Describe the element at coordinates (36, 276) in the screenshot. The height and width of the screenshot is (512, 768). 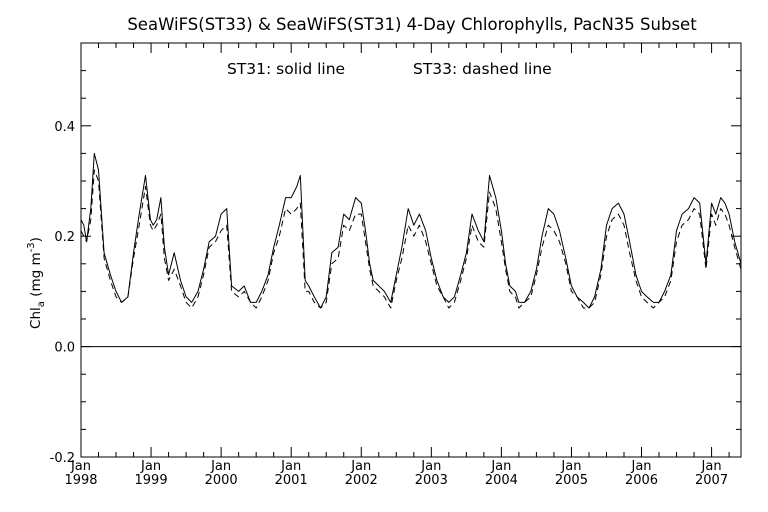
I see `y-axis-label-units: (mg m` at that location.